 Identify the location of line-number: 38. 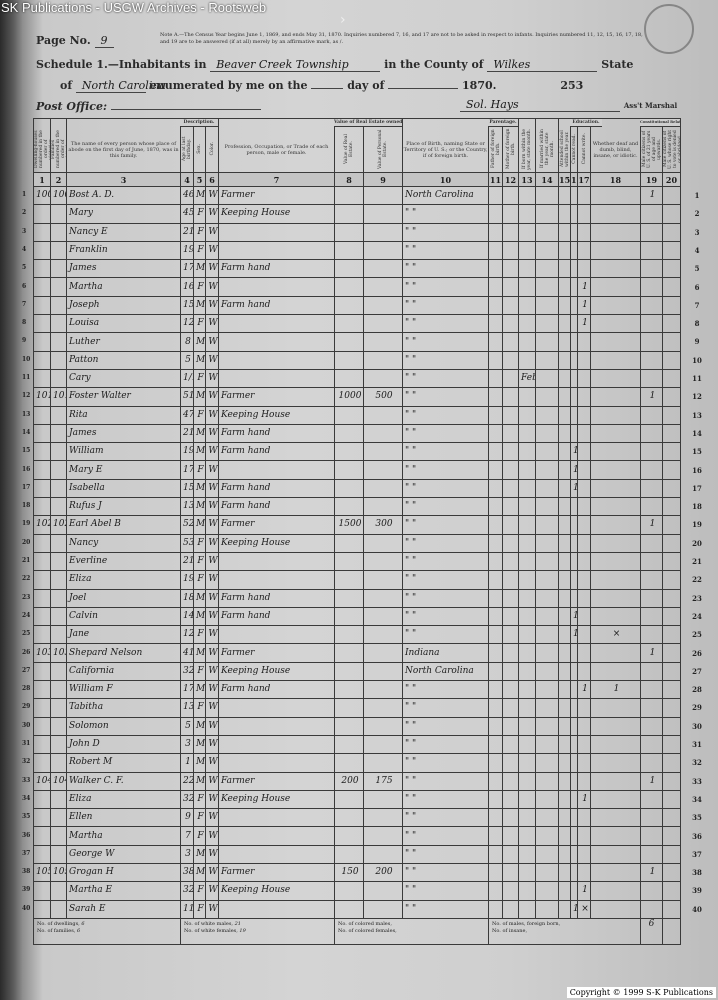
(697, 873).